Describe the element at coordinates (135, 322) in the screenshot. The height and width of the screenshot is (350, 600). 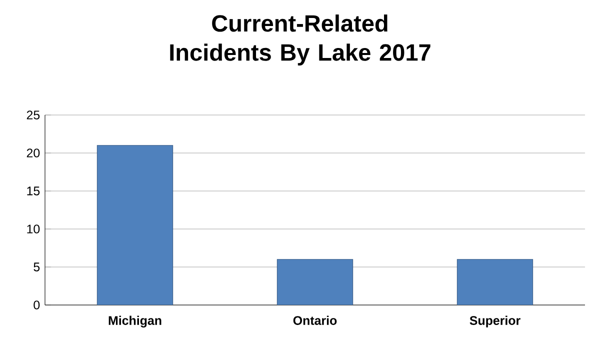
I see `x-tick-label: Michigan` at that location.